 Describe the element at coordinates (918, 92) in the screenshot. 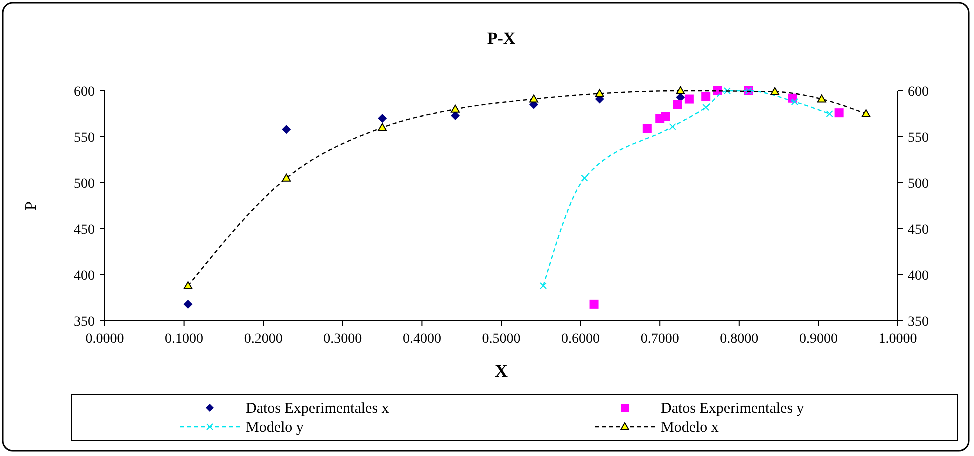

I see `y2-tick-label: 600` at that location.